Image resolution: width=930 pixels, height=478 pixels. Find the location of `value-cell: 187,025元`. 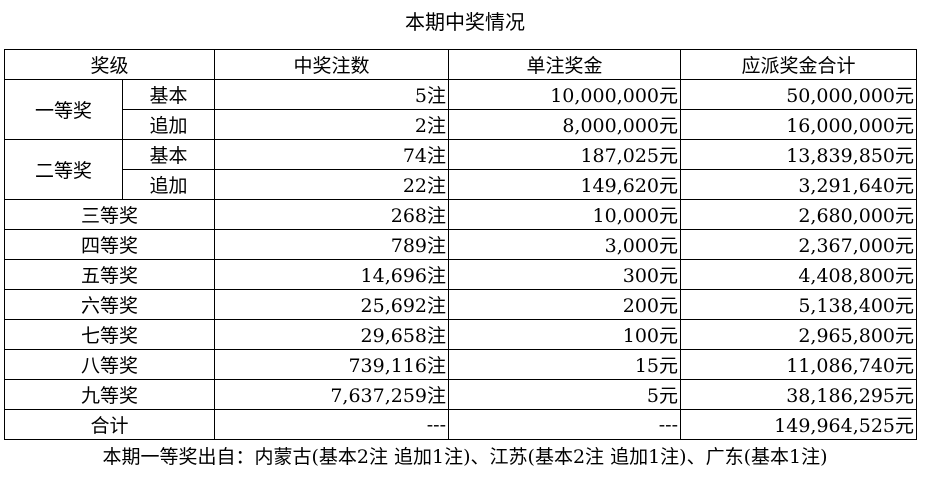

value-cell: 187,025元 is located at coordinates (565, 154).